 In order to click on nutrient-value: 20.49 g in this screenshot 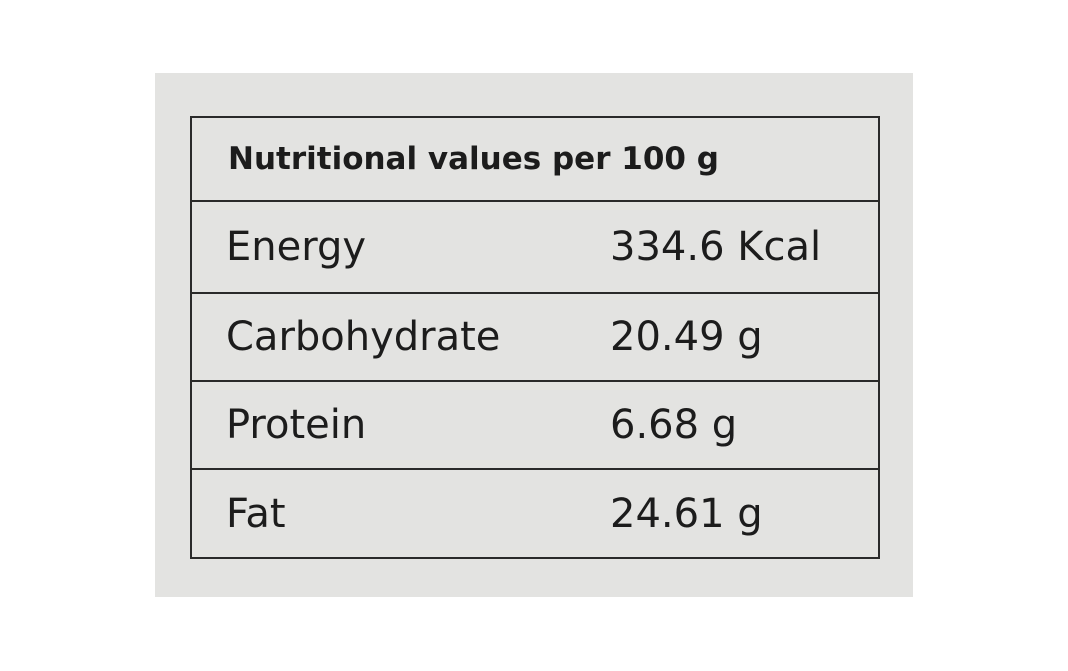, I will do `click(686, 337)`.